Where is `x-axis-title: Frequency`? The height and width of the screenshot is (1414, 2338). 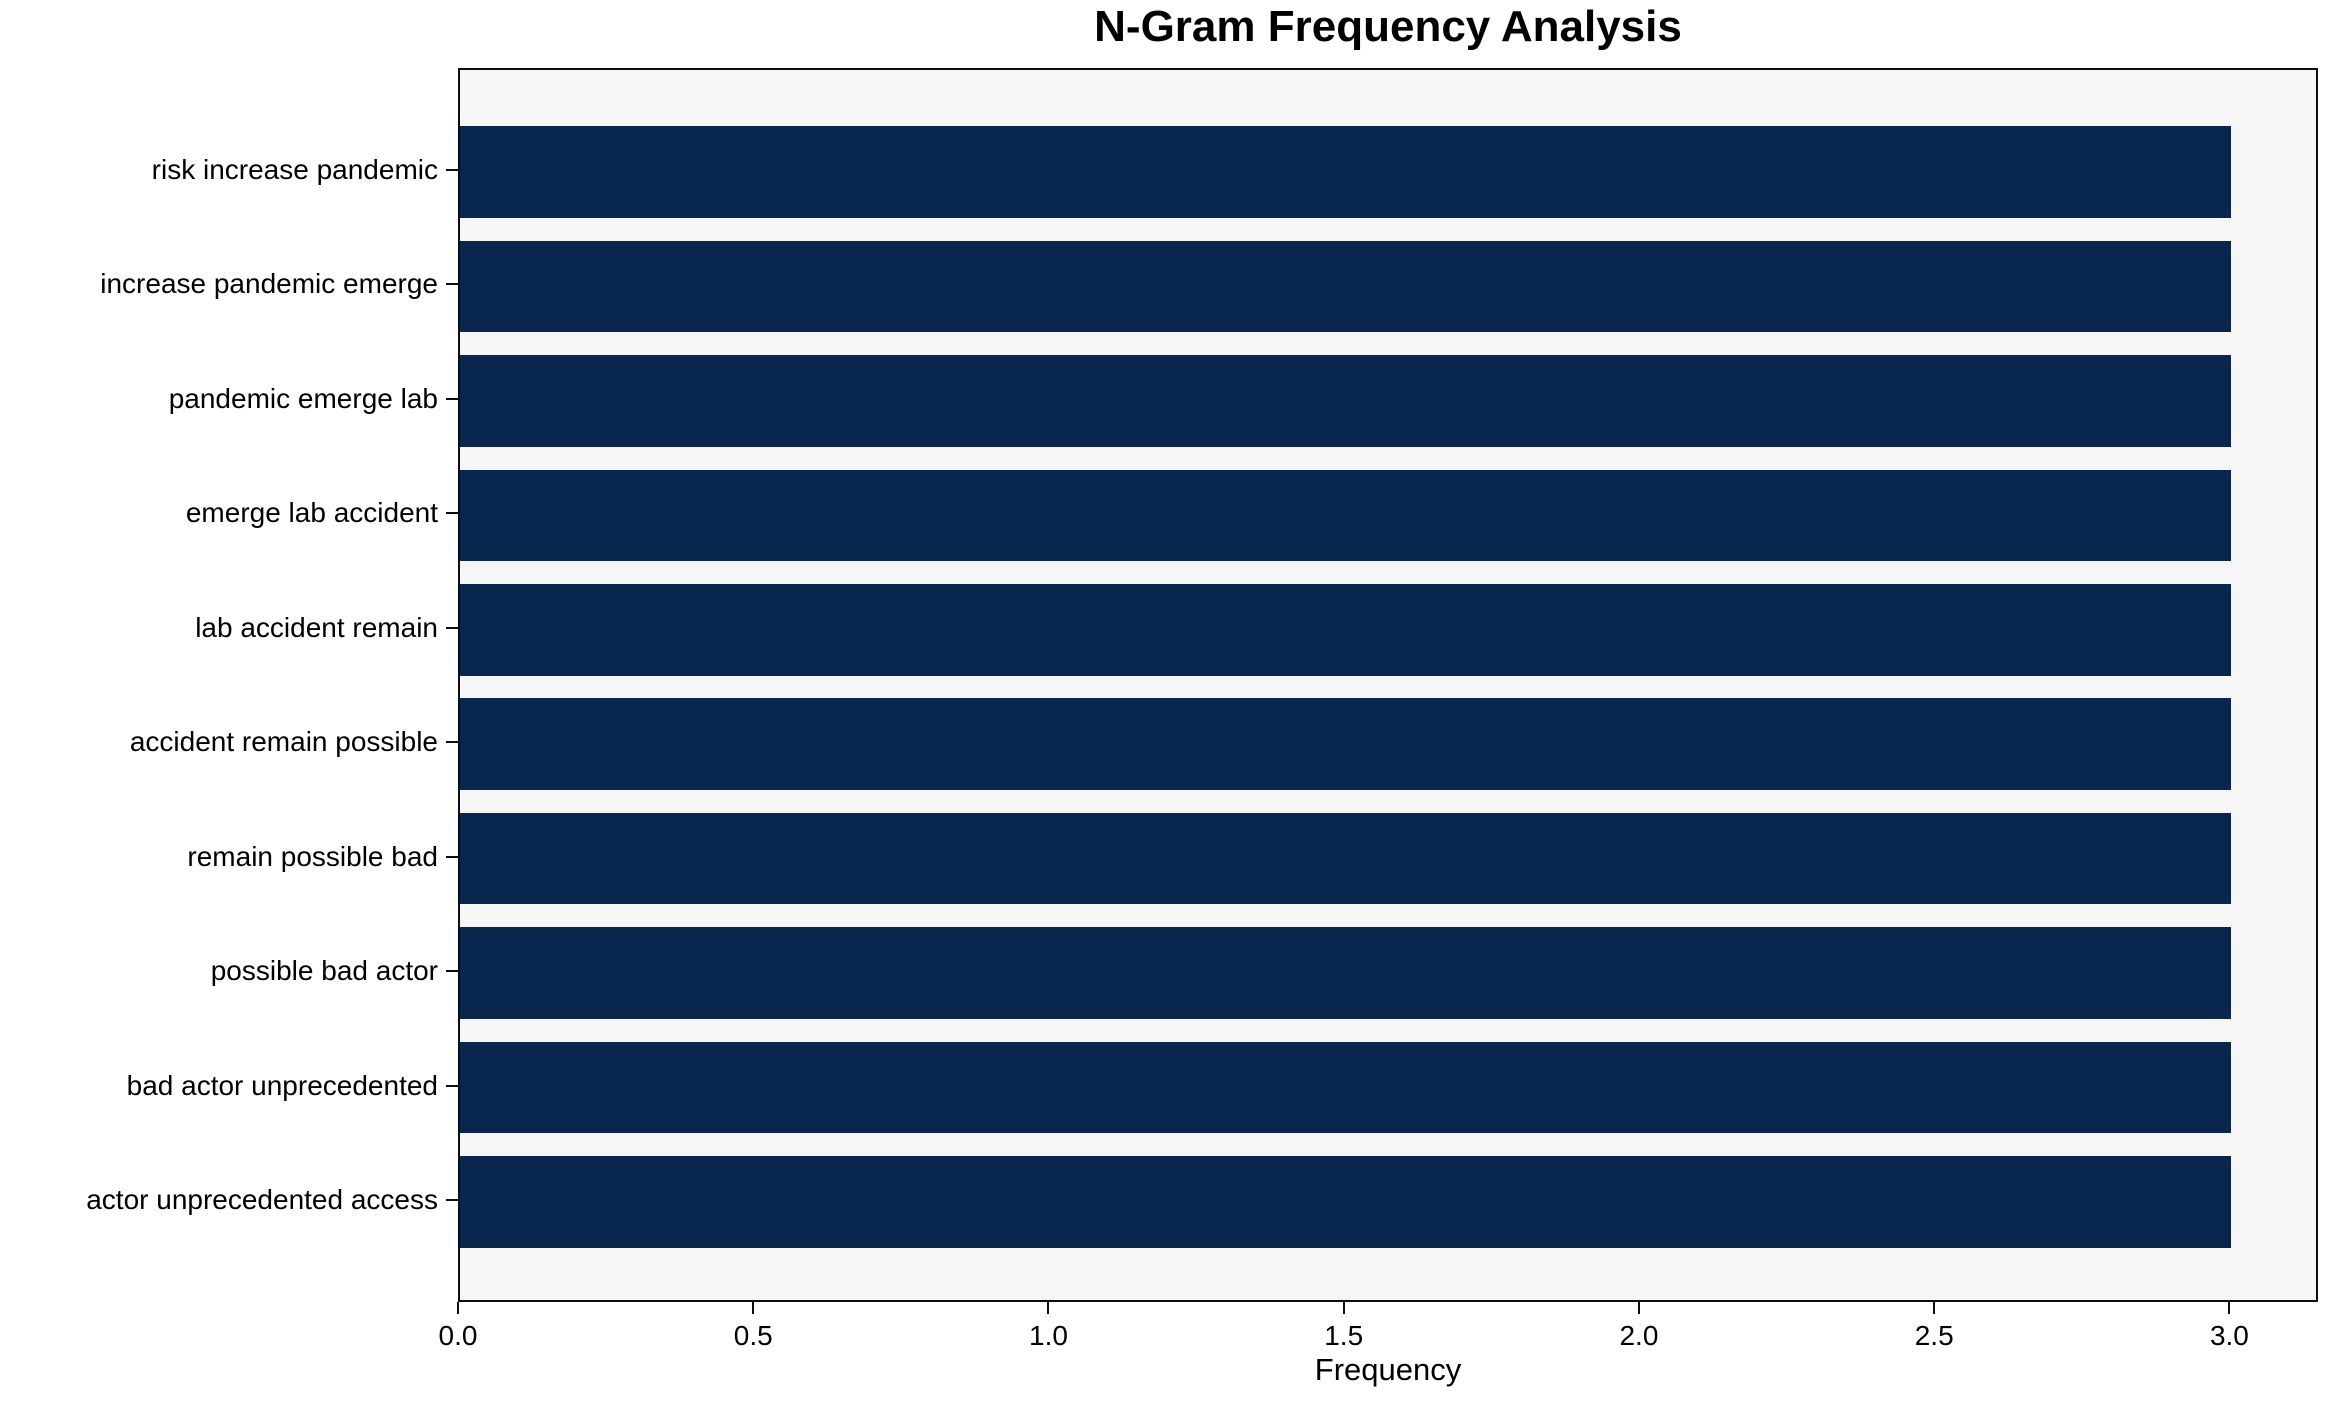 x-axis-title: Frequency is located at coordinates (1388, 1369).